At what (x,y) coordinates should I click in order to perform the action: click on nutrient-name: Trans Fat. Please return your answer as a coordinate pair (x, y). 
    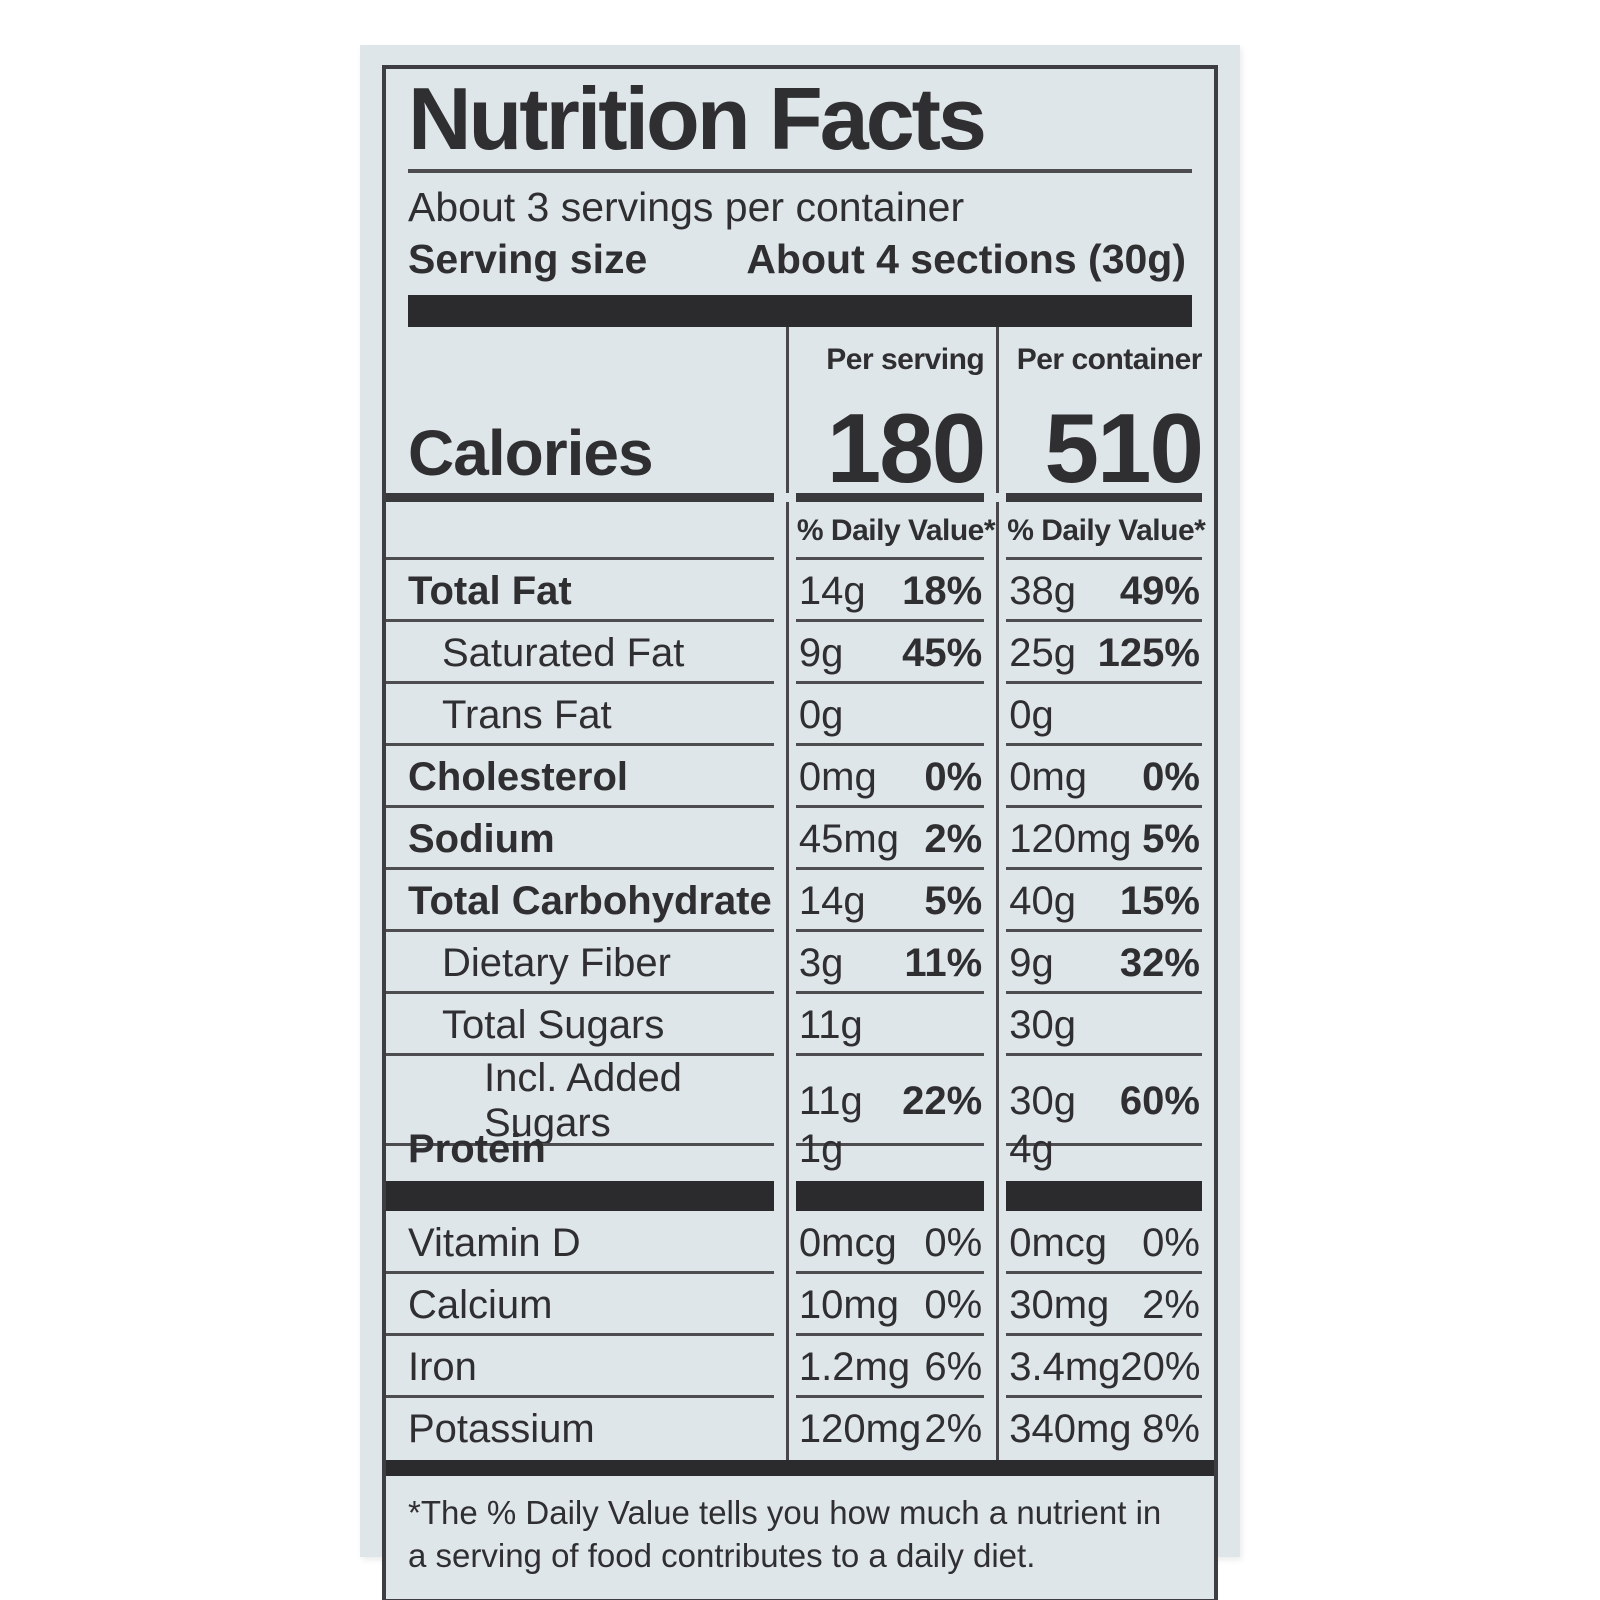
    Looking at the image, I should click on (586, 715).